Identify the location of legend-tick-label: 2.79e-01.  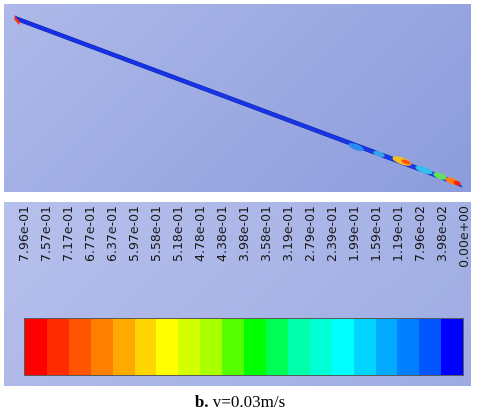
(310, 261).